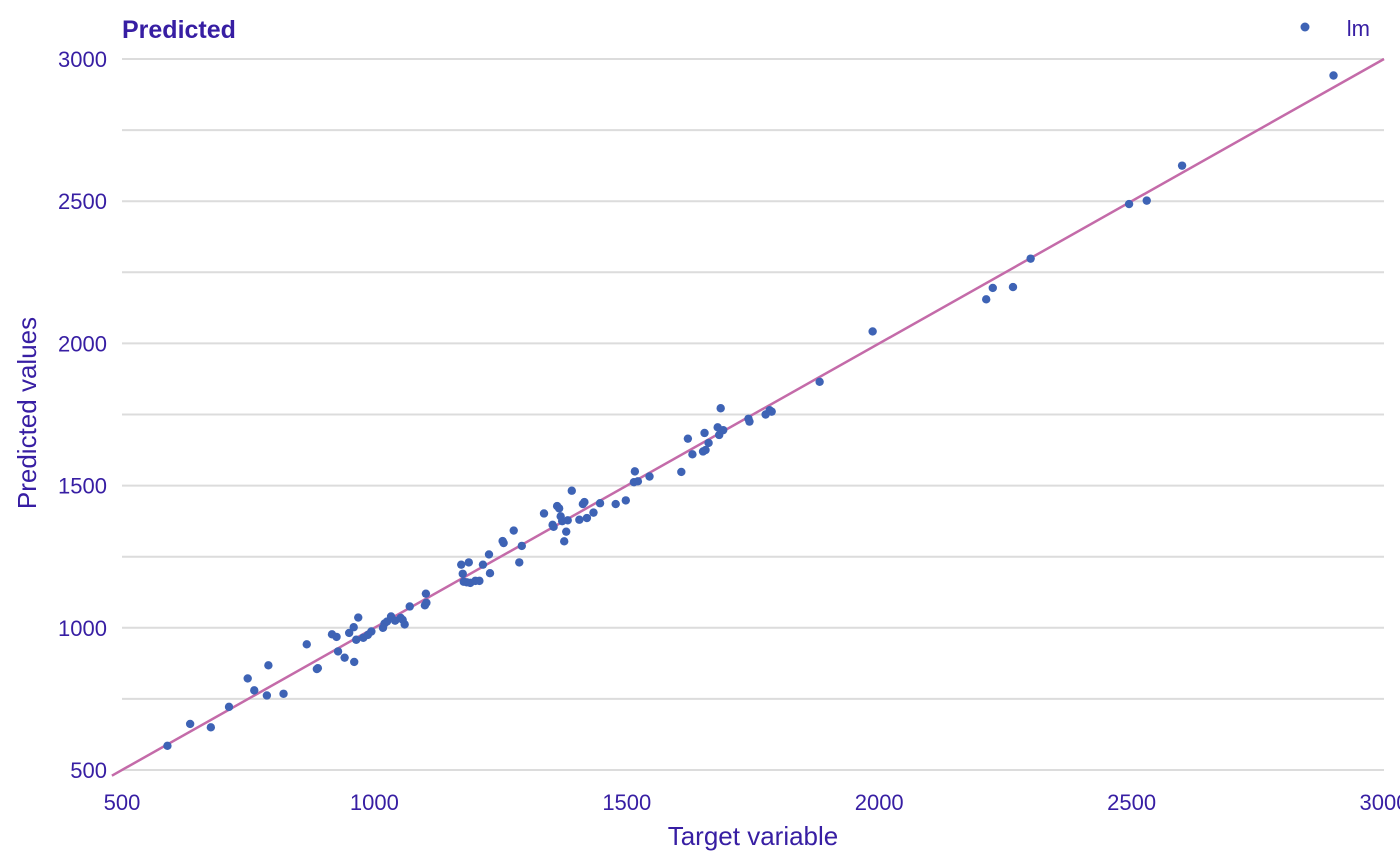 The width and height of the screenshot is (1400, 866). Describe the element at coordinates (179, 30) in the screenshot. I see `chart-title: Predicted` at that location.